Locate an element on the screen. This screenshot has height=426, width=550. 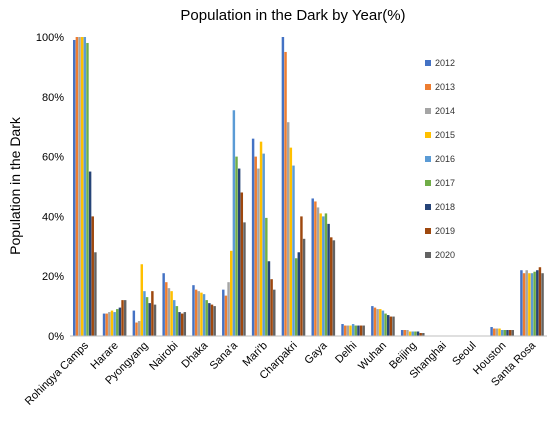
legend-label: 2019 is located at coordinates (445, 231).